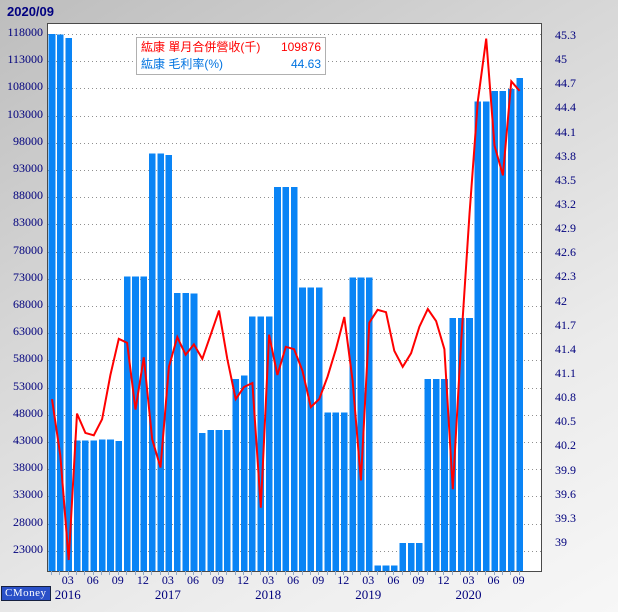 Image resolution: width=618 pixels, height=612 pixels. I want to click on right-axis-tick-label: 42, so click(561, 300).